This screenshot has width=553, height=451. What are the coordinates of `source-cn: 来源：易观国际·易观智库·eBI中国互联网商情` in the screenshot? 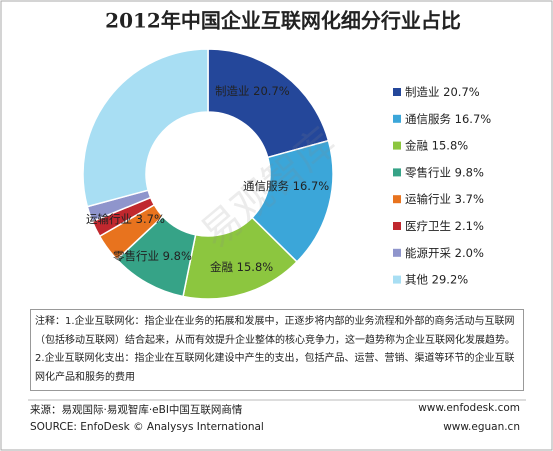 It's located at (136, 410).